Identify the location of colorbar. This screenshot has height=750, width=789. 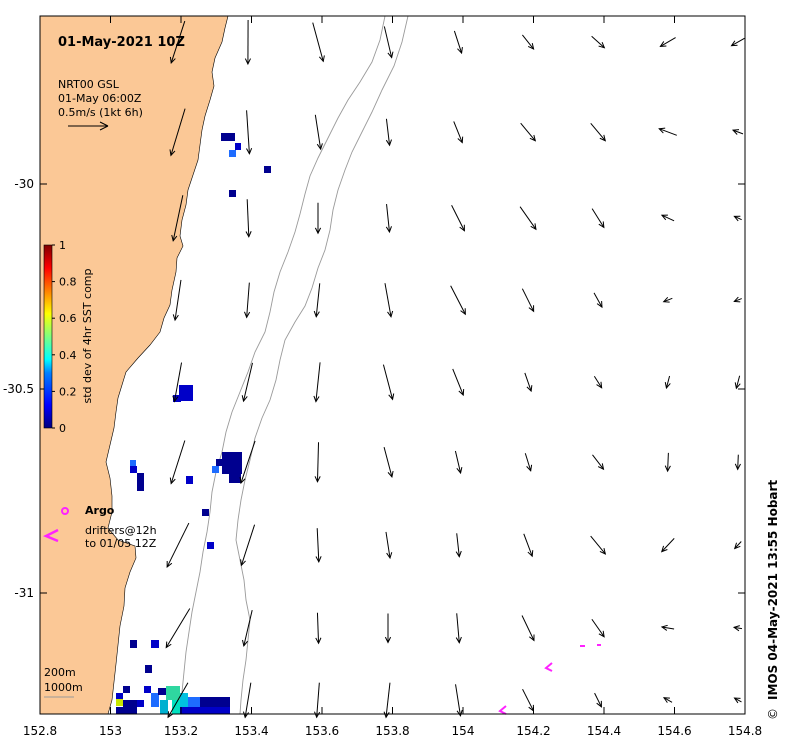
(48, 336).